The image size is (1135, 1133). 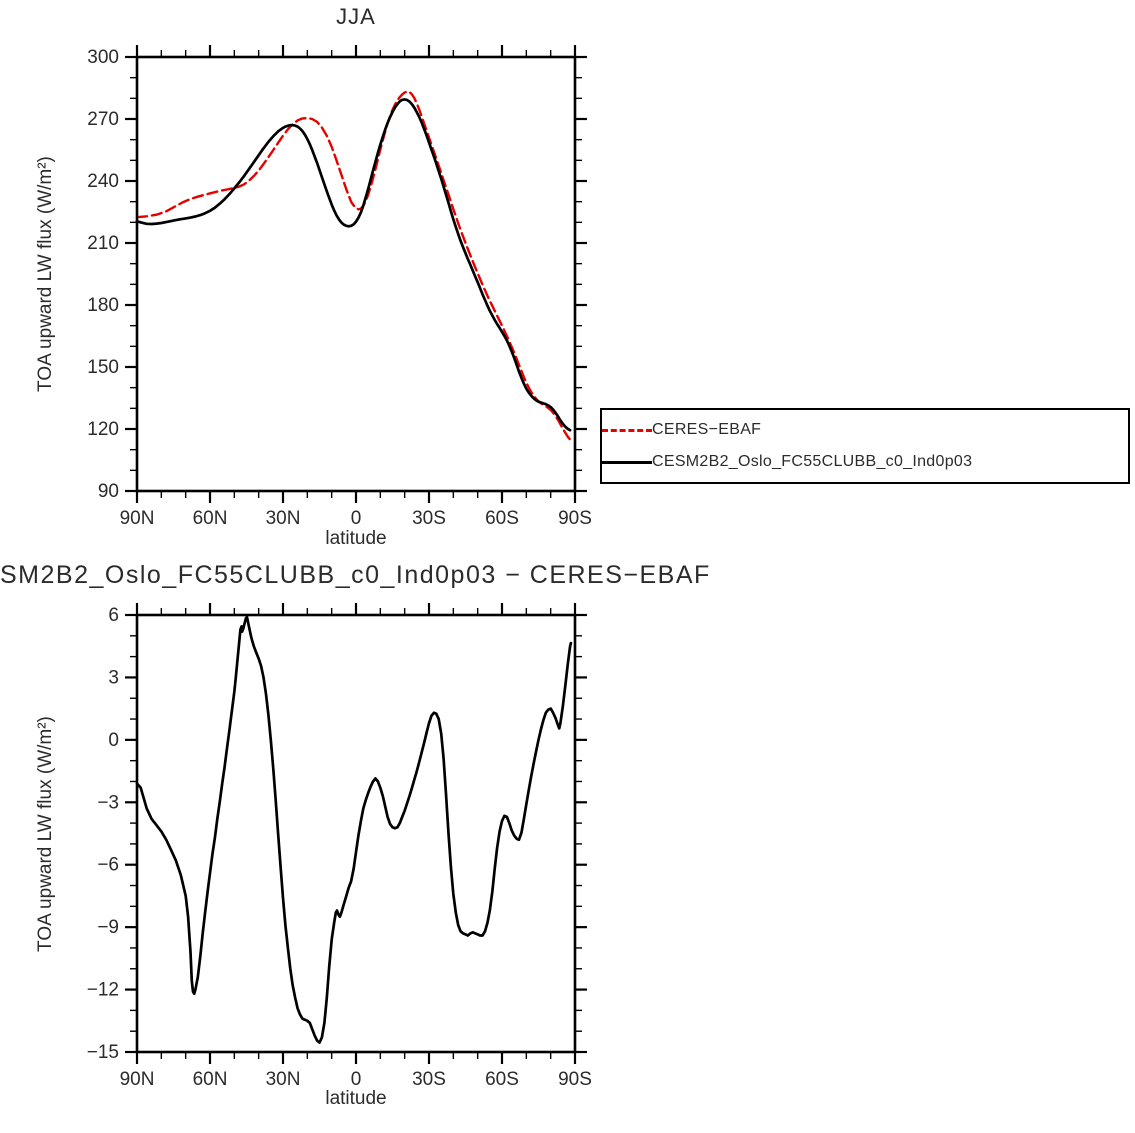 I want to click on legend-entry-model: CESM2B2_Oslo_FC55CLUBB_c0_Ind0p03, so click(x=865, y=462).